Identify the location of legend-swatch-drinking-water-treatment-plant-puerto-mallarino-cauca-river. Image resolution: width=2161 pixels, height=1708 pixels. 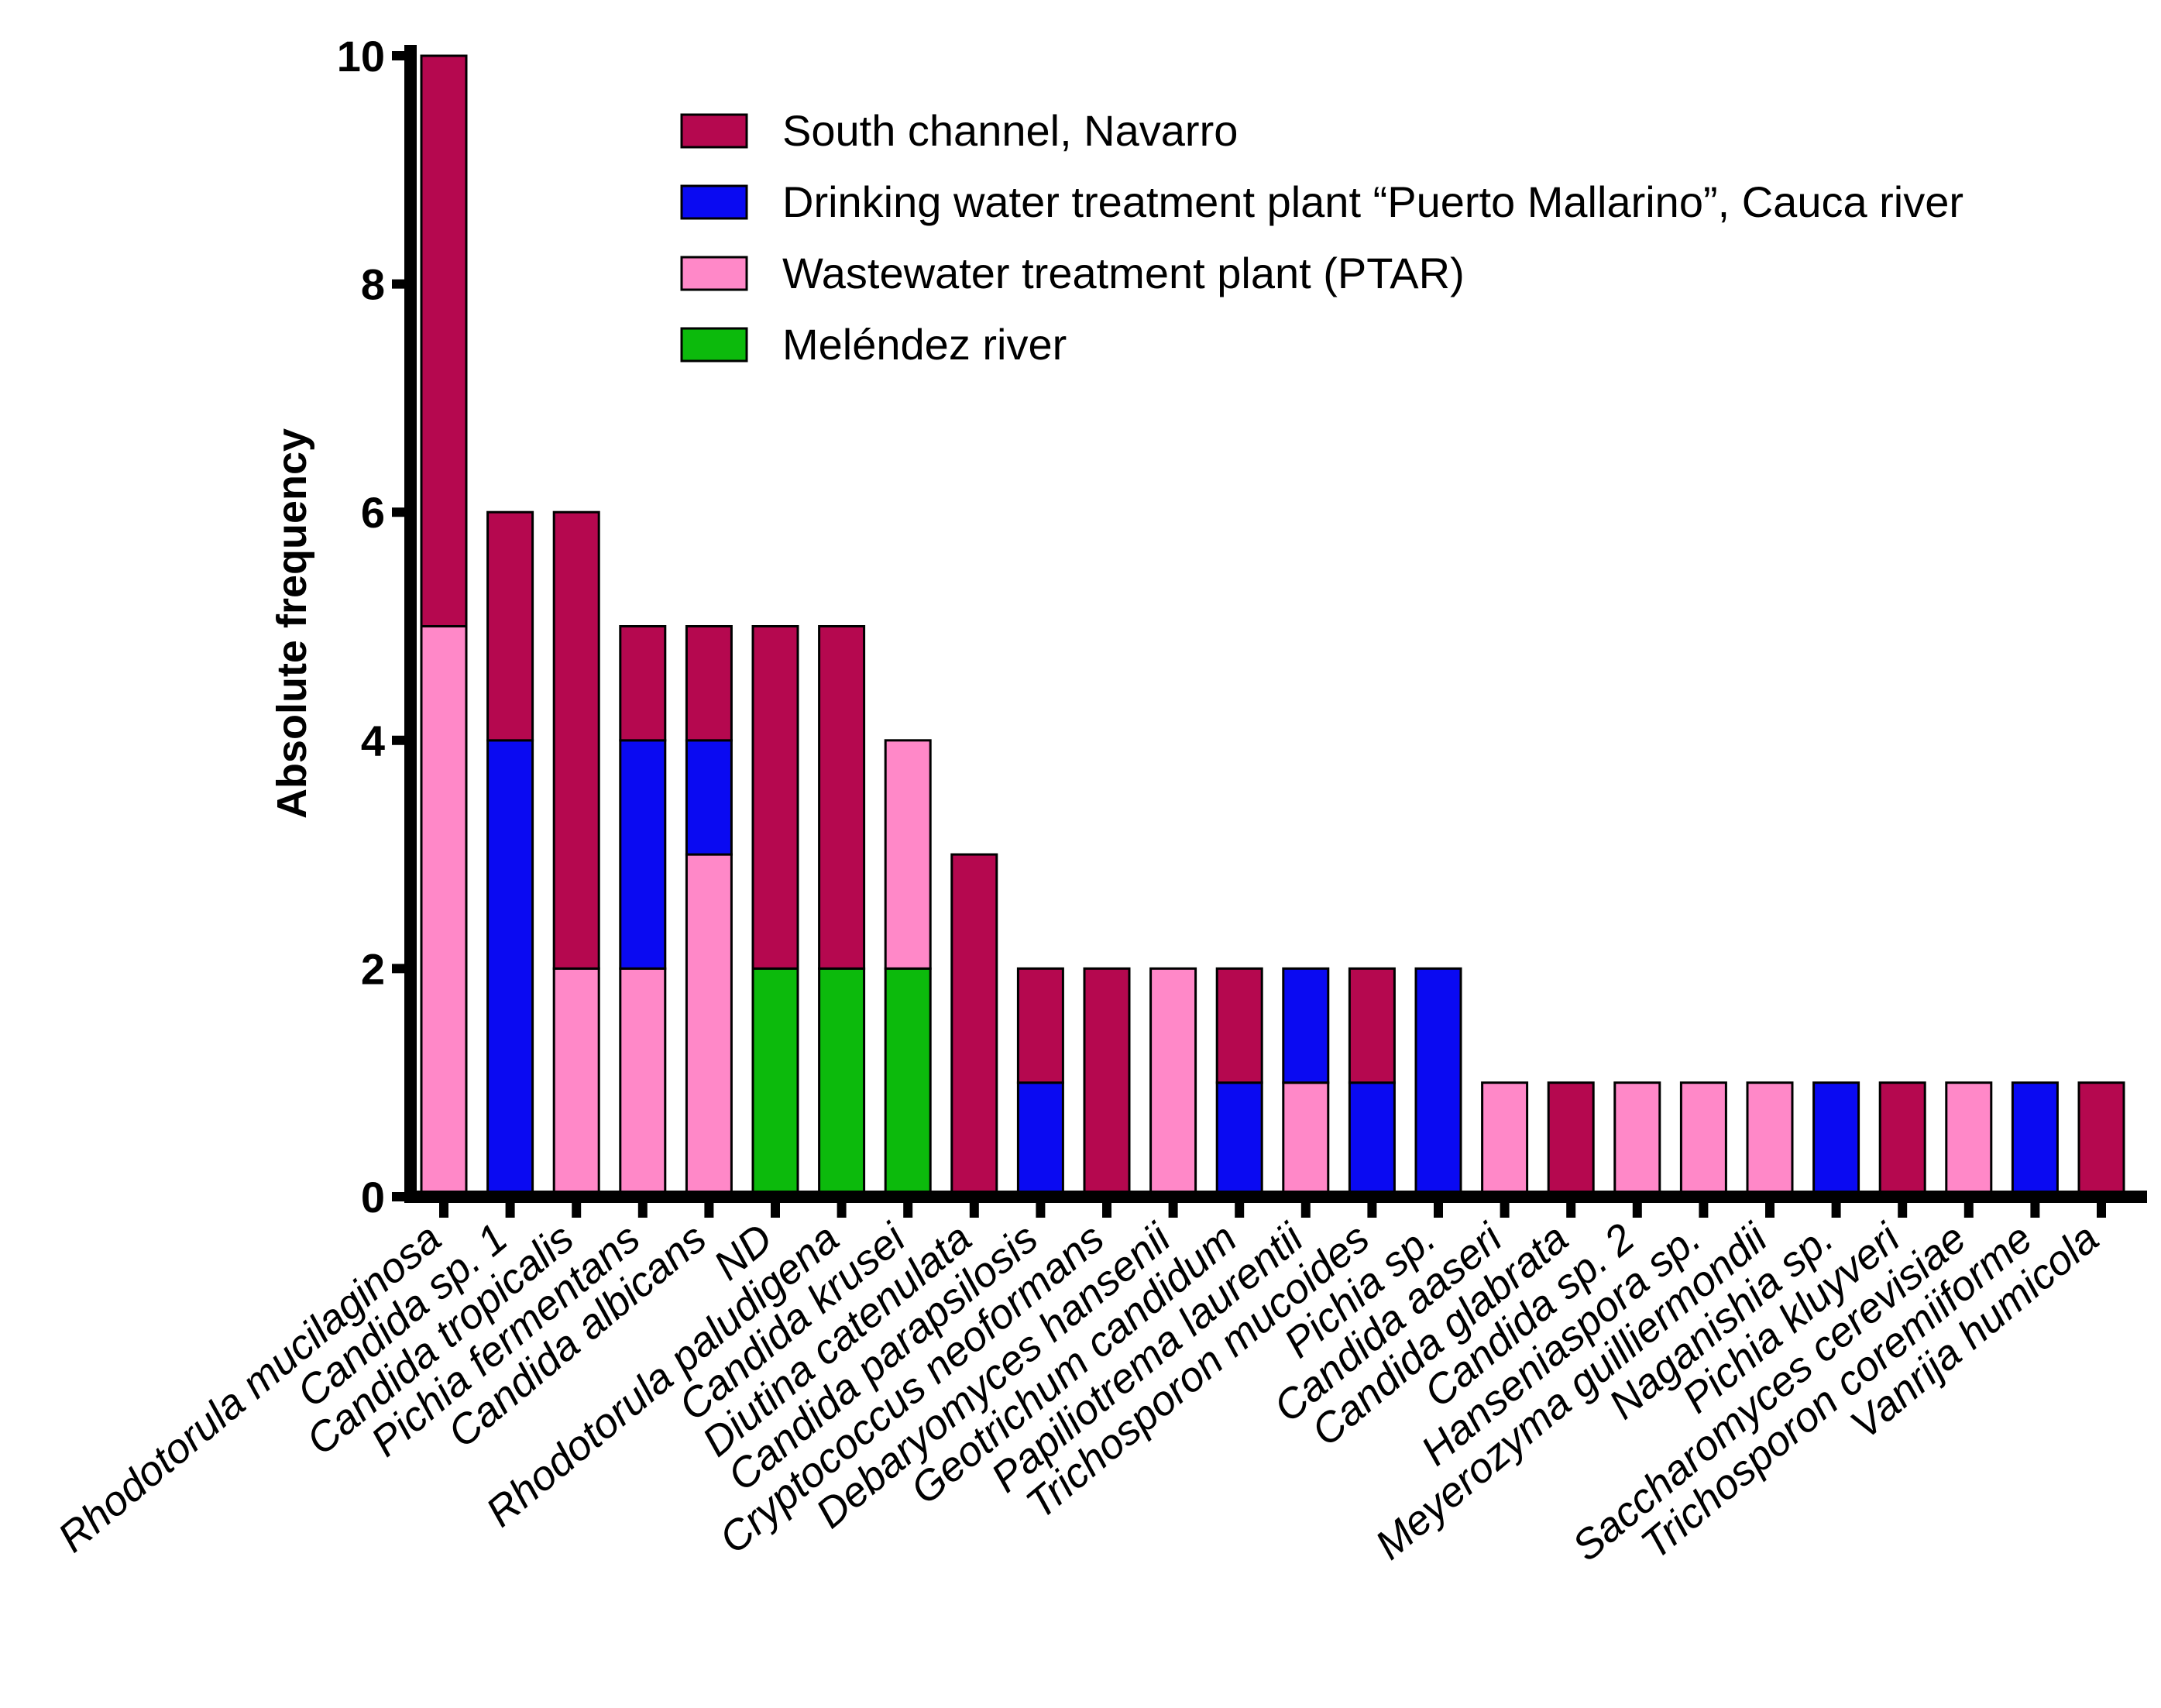
(714, 202).